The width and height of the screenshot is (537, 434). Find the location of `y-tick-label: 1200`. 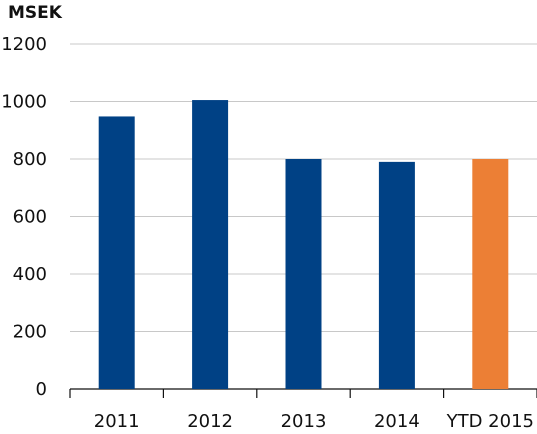

y-tick-label: 1200 is located at coordinates (24, 44).